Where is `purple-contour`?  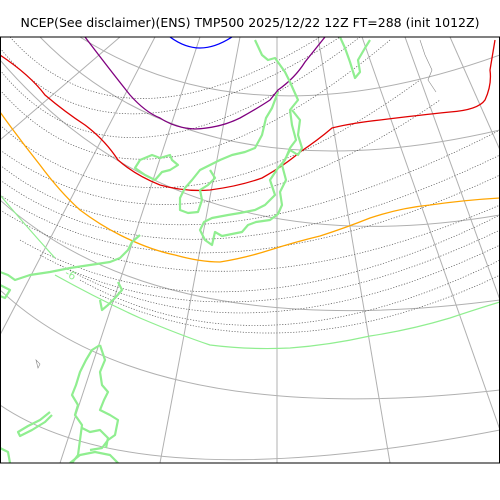 purple-contour is located at coordinates (205, 83).